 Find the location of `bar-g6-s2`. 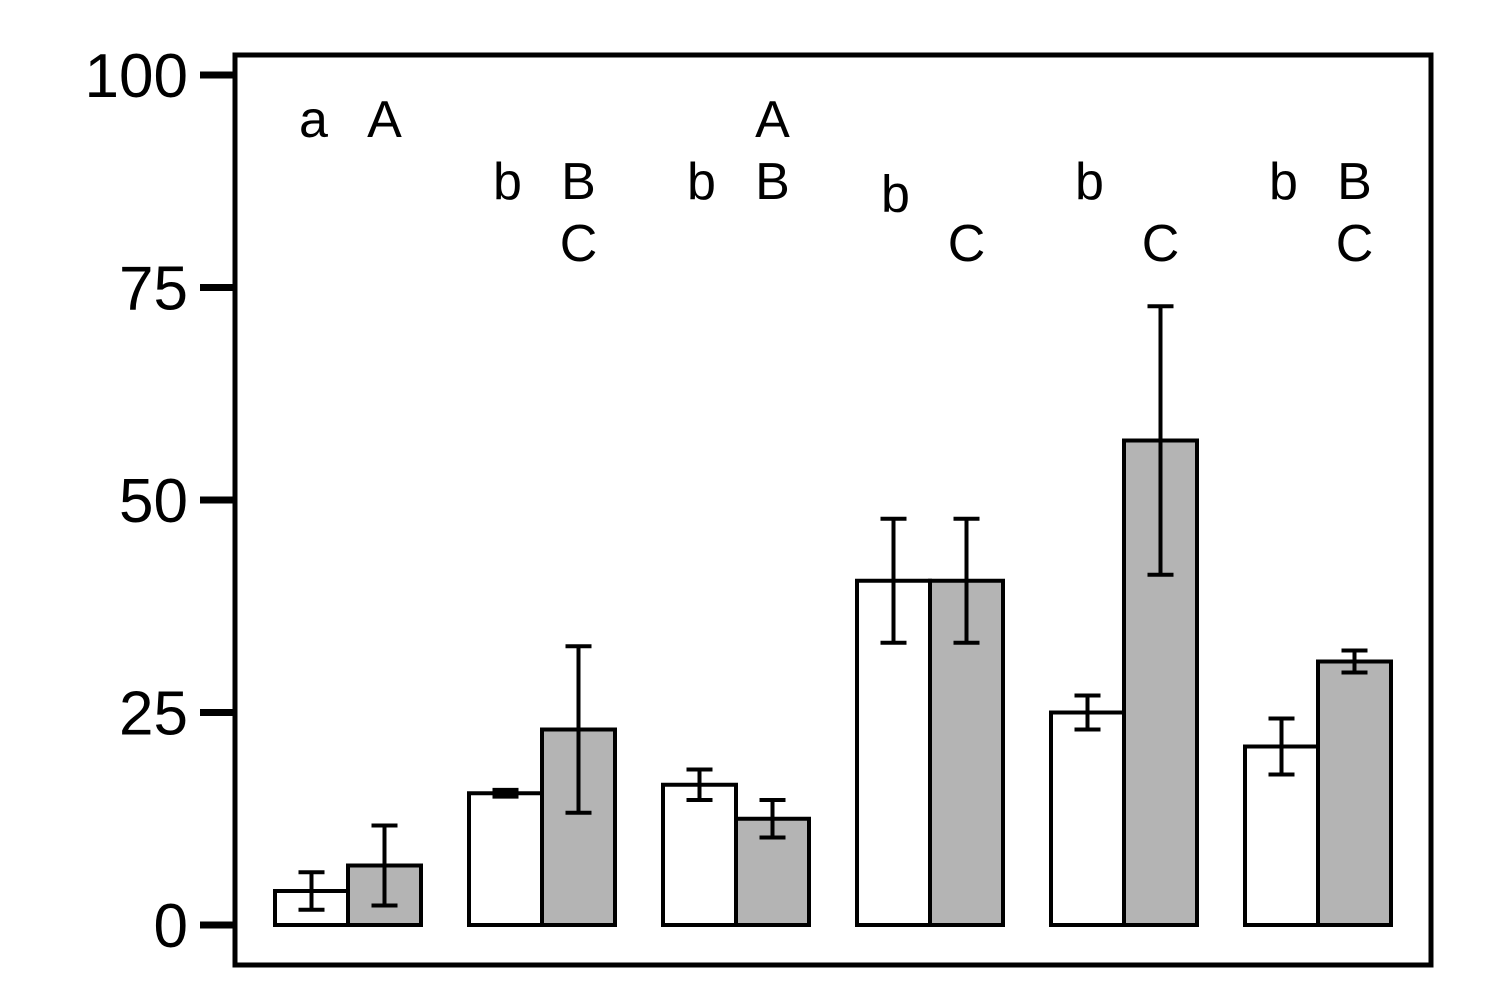

bar-g6-s2 is located at coordinates (1354, 793).